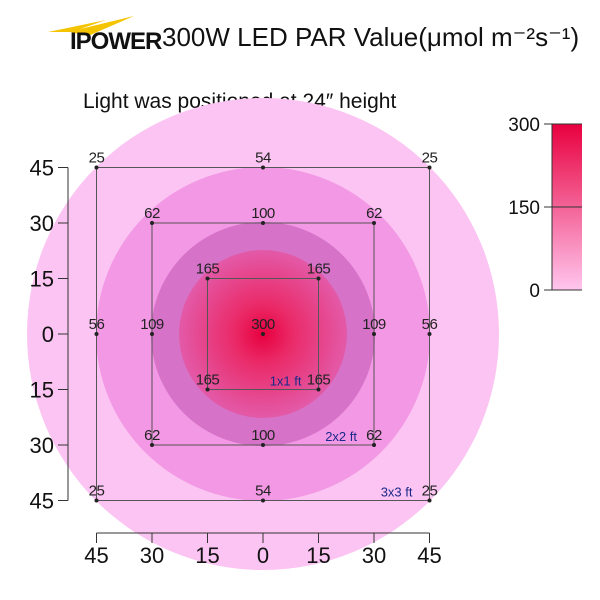 The height and width of the screenshot is (600, 600). What do you see at coordinates (286, 381) in the screenshot?
I see `area-square-label: 1x1 ft` at bounding box center [286, 381].